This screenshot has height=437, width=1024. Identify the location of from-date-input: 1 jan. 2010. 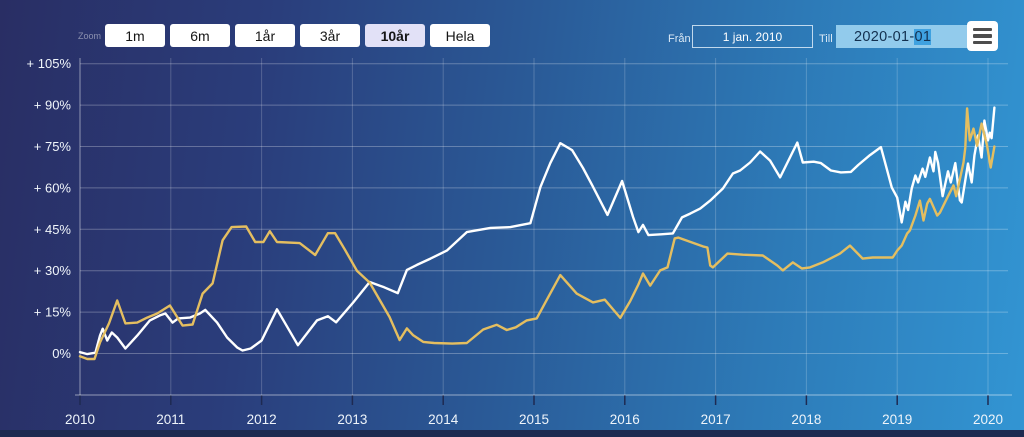
(752, 36).